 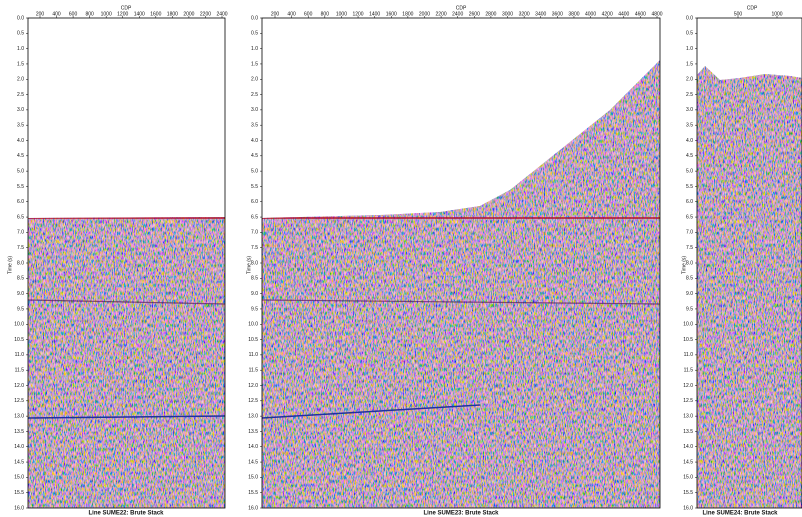 What do you see at coordinates (357, 14) in the screenshot?
I see `x-tick-label: 1200` at bounding box center [357, 14].